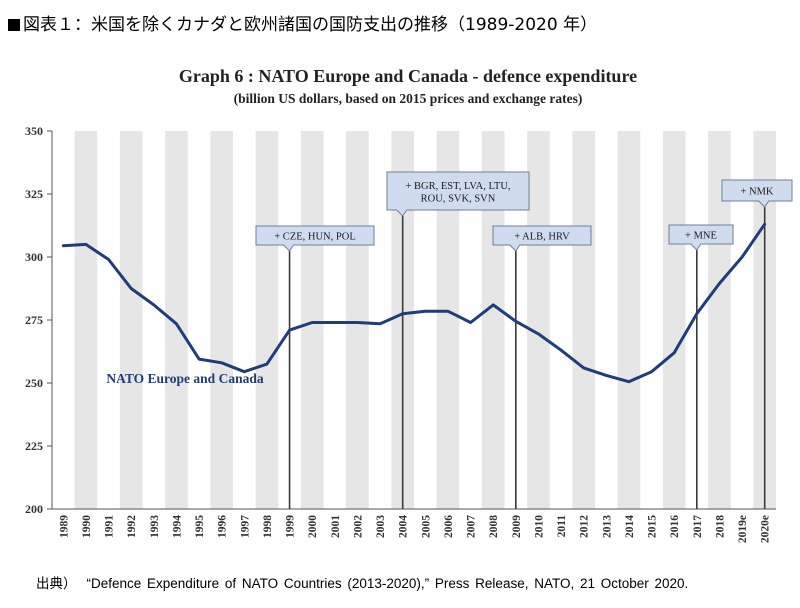 The height and width of the screenshot is (608, 800). I want to click on x-tick-label: 2010, so click(539, 526).